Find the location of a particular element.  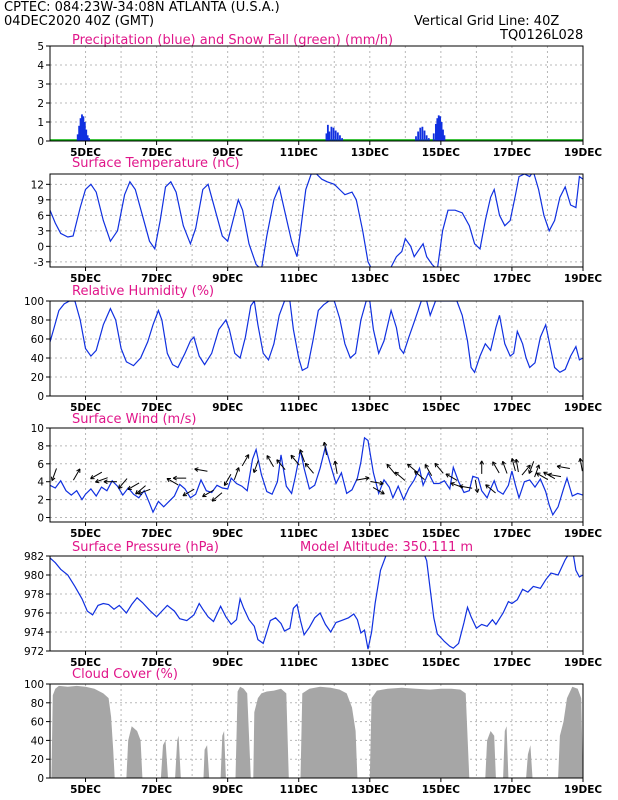

y-tick-label: 12 is located at coordinates (37, 185).